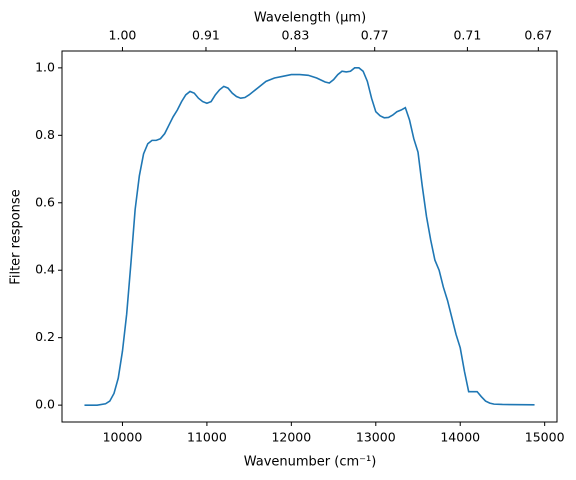 The height and width of the screenshot is (480, 576). Describe the element at coordinates (45, 336) in the screenshot. I see `y-tick-label: 0.2` at that location.